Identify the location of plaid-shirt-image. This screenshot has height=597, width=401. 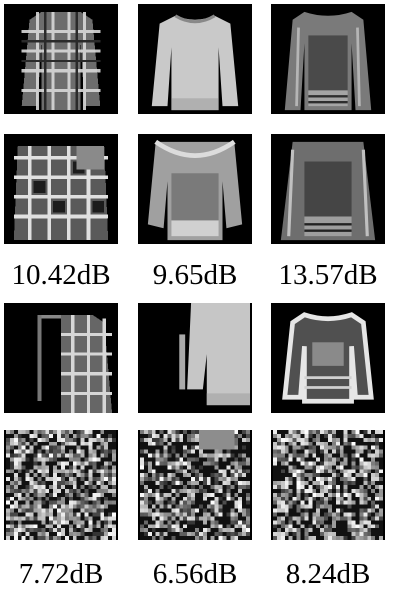
(61, 59).